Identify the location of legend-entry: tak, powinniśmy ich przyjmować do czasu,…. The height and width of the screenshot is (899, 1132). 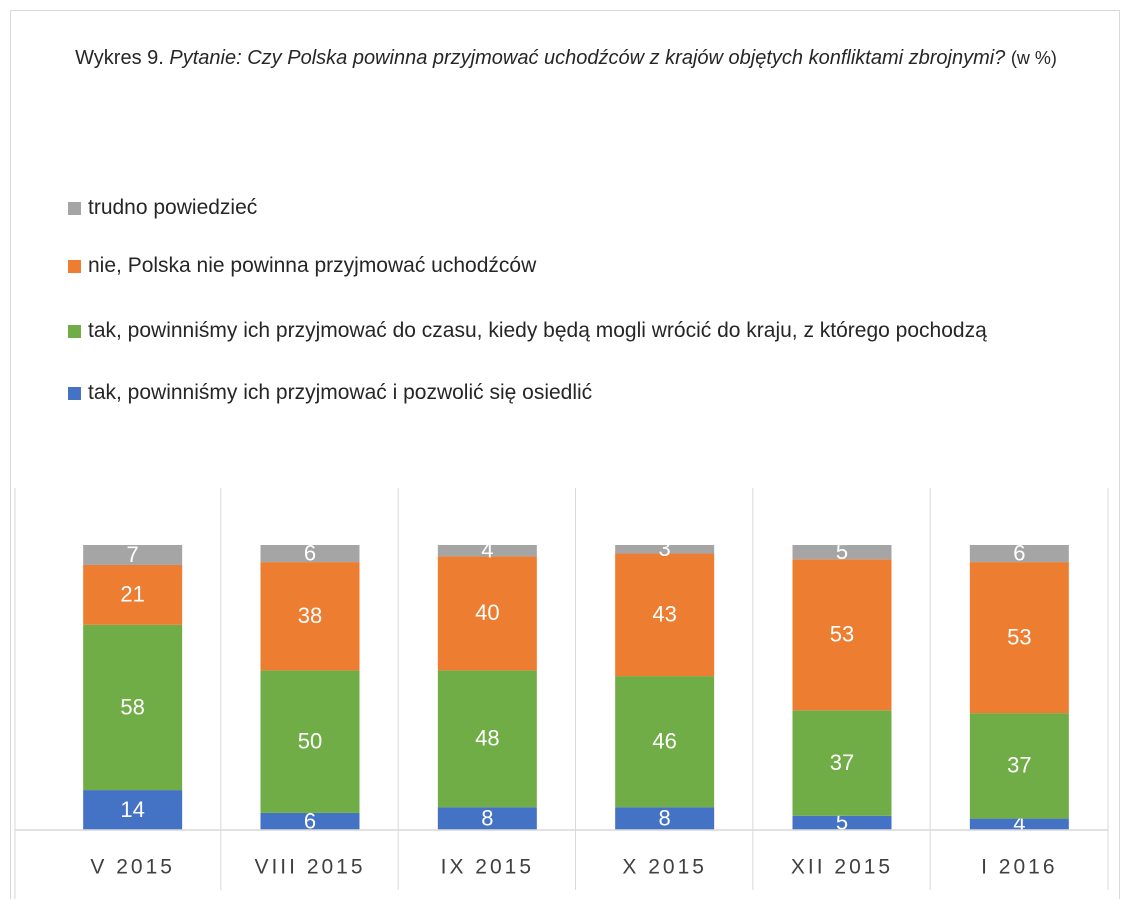
(588, 330).